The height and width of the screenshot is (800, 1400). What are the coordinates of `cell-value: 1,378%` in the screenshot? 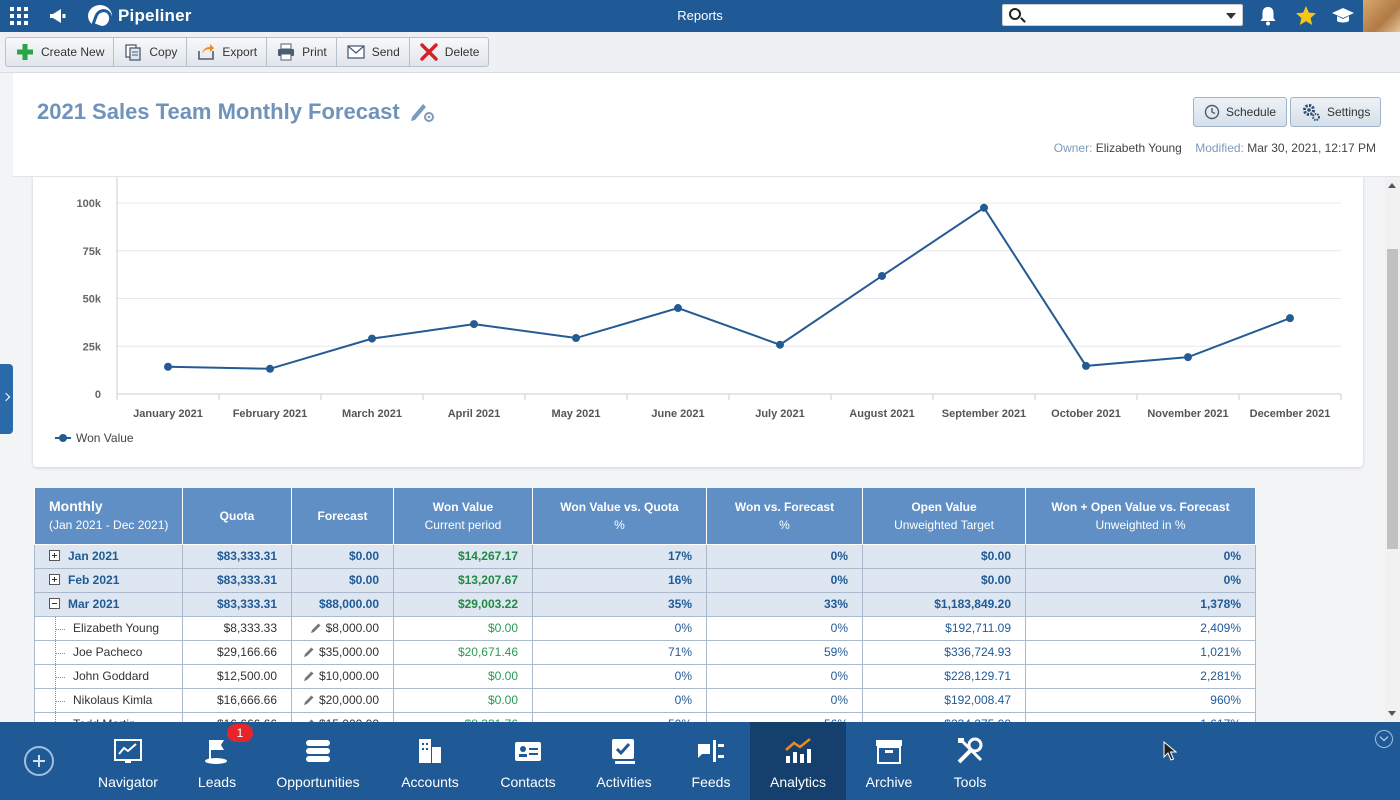 It's located at (1220, 604).